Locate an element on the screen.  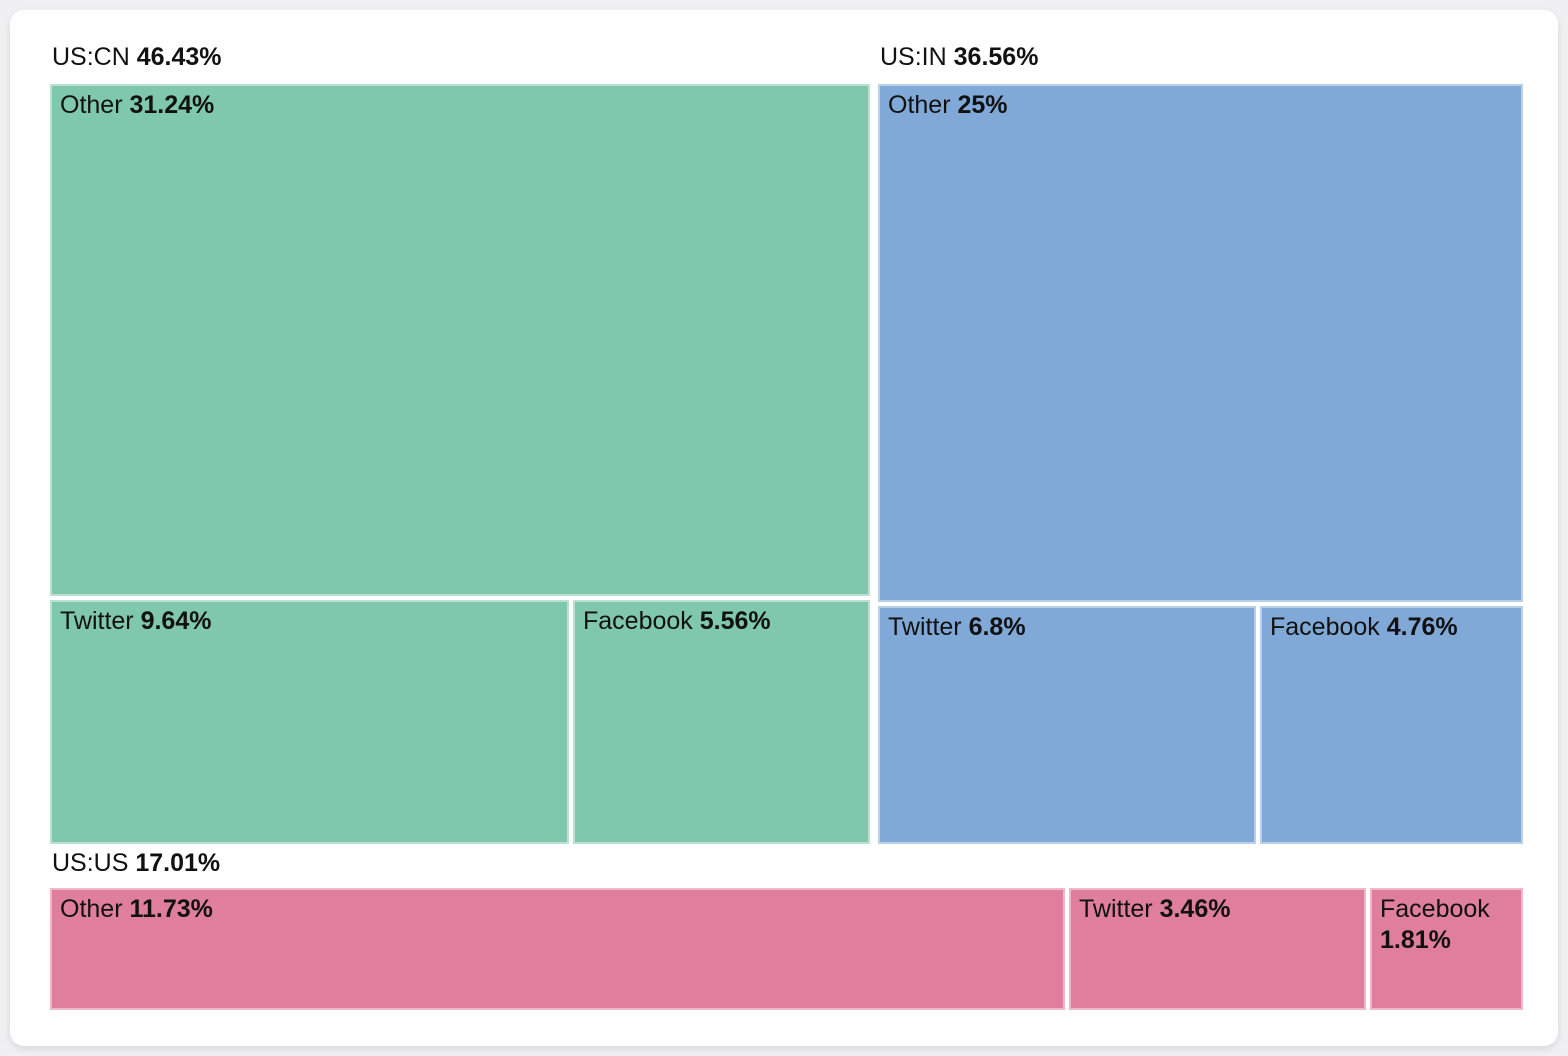
treemap-cell-us-cn-twitter: Twitter 9.64% is located at coordinates (309, 722).